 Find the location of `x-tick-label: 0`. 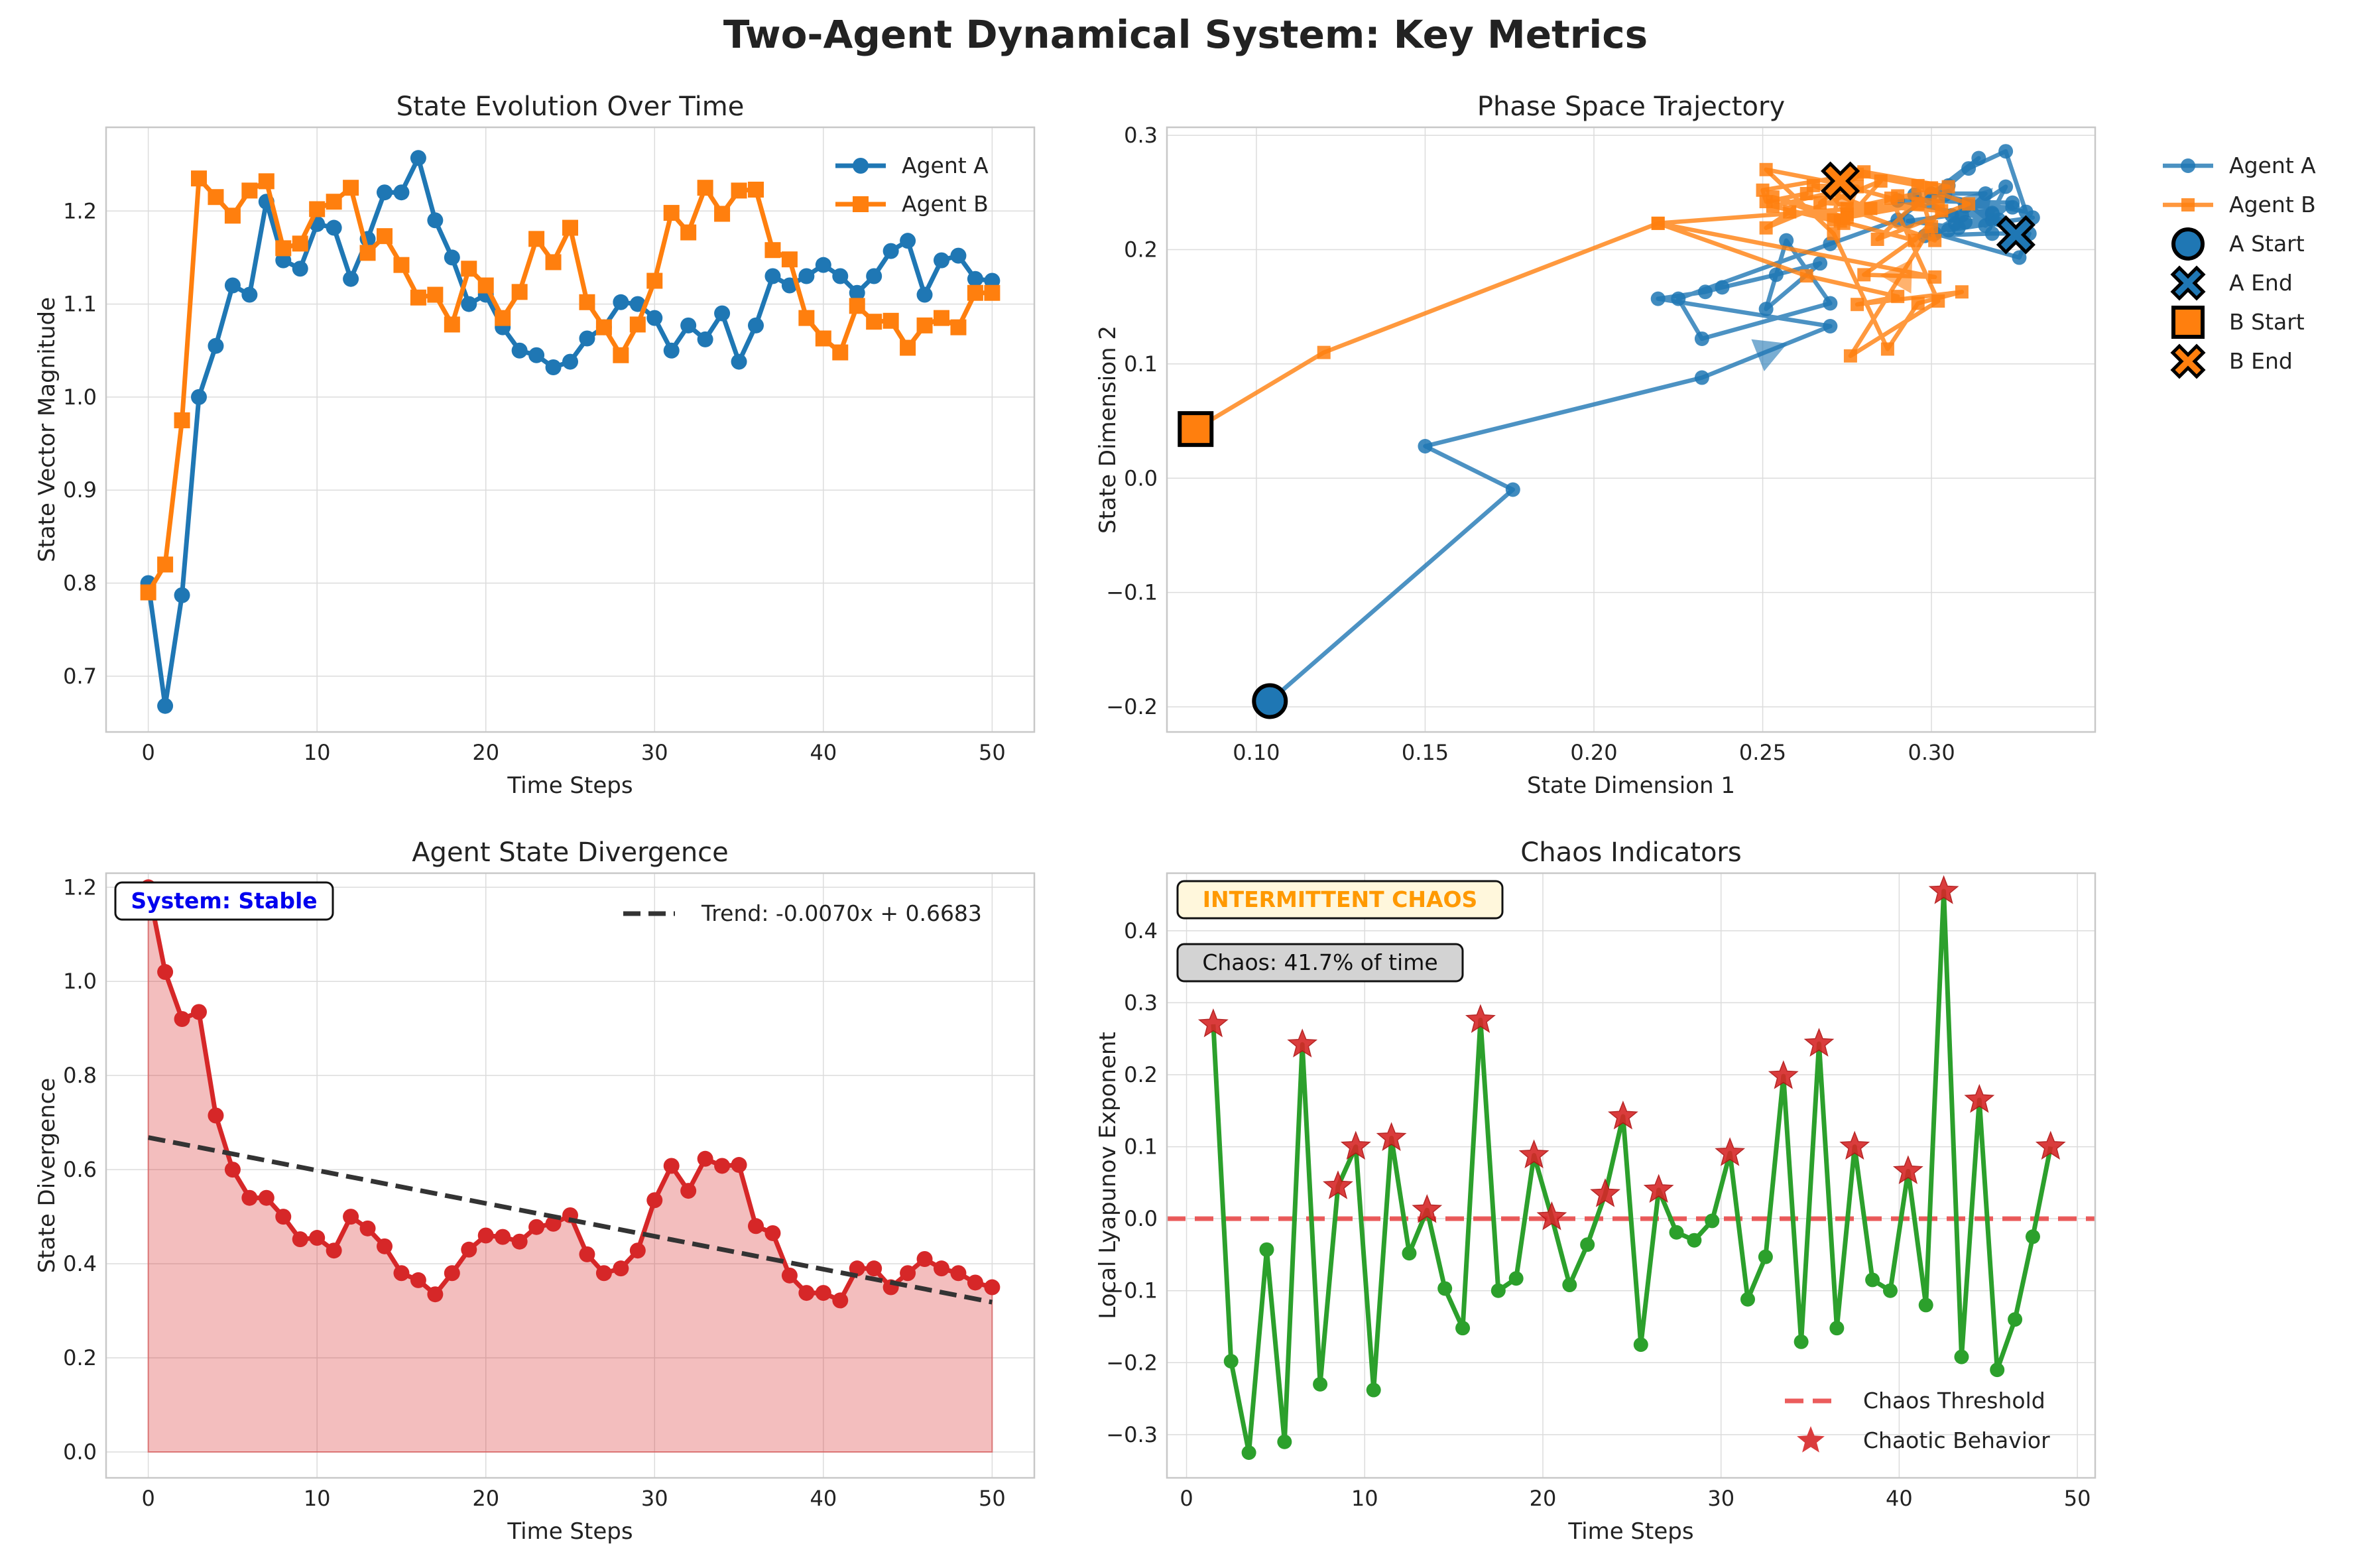

x-tick-label: 0 is located at coordinates (148, 752).